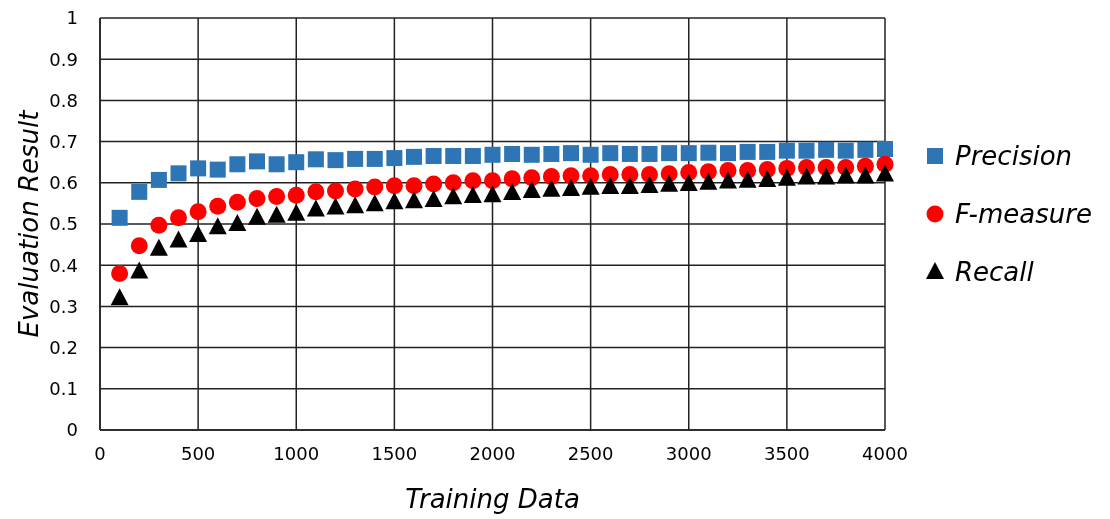  Describe the element at coordinates (688, 453) in the screenshot. I see `x-tick-label: 3000` at that location.